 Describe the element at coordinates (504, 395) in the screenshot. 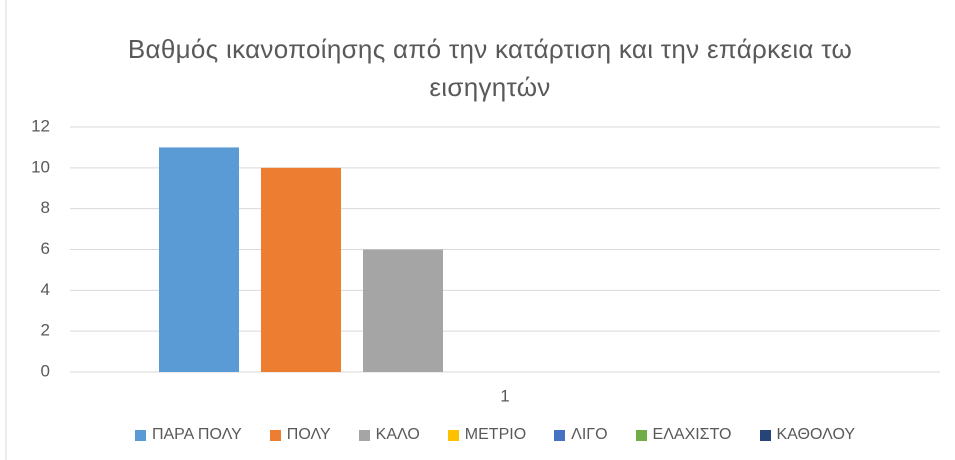

I see `x-tick-label: 1` at that location.